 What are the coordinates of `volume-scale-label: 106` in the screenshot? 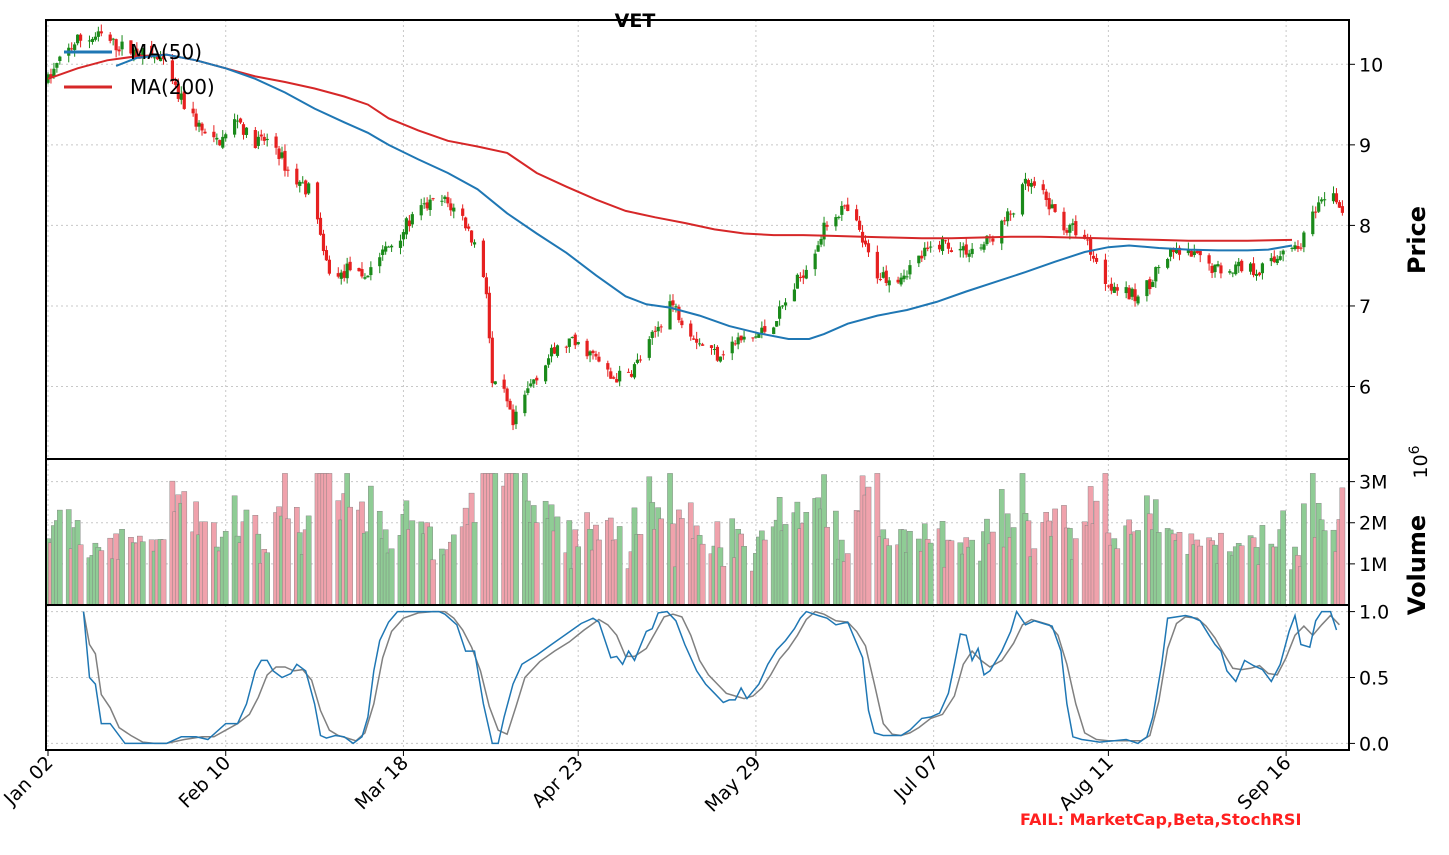 It's located at (1419, 461).